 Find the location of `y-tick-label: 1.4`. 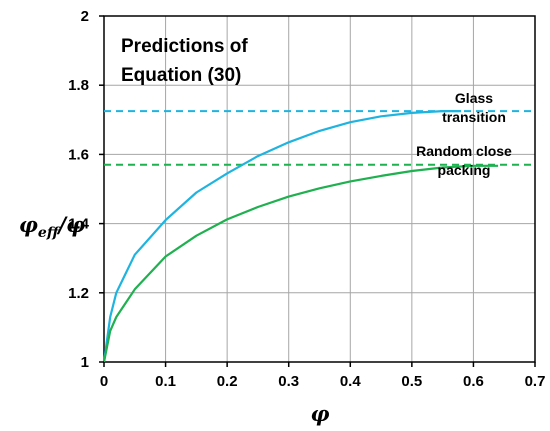

y-tick-label: 1.4 is located at coordinates (79, 224).